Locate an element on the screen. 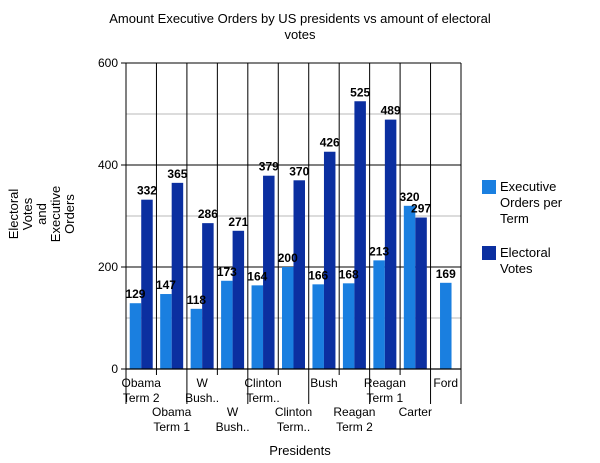 Image resolution: width=600 pixels, height=463 pixels. legend-swatch-electoral-votes is located at coordinates (489, 253).